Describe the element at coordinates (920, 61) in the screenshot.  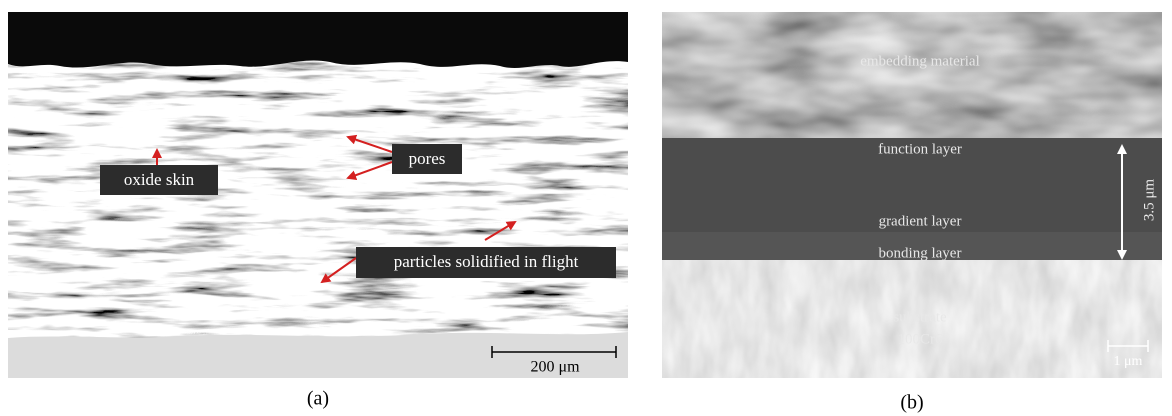
I see `annotation: embedding material` at that location.